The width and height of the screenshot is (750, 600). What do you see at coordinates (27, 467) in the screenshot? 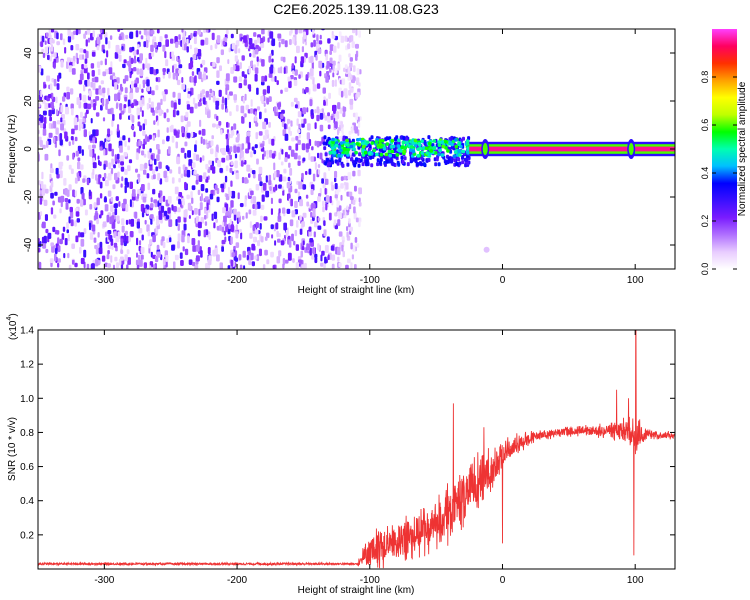
I see `snr-ytick-label: 0.6` at bounding box center [27, 467].